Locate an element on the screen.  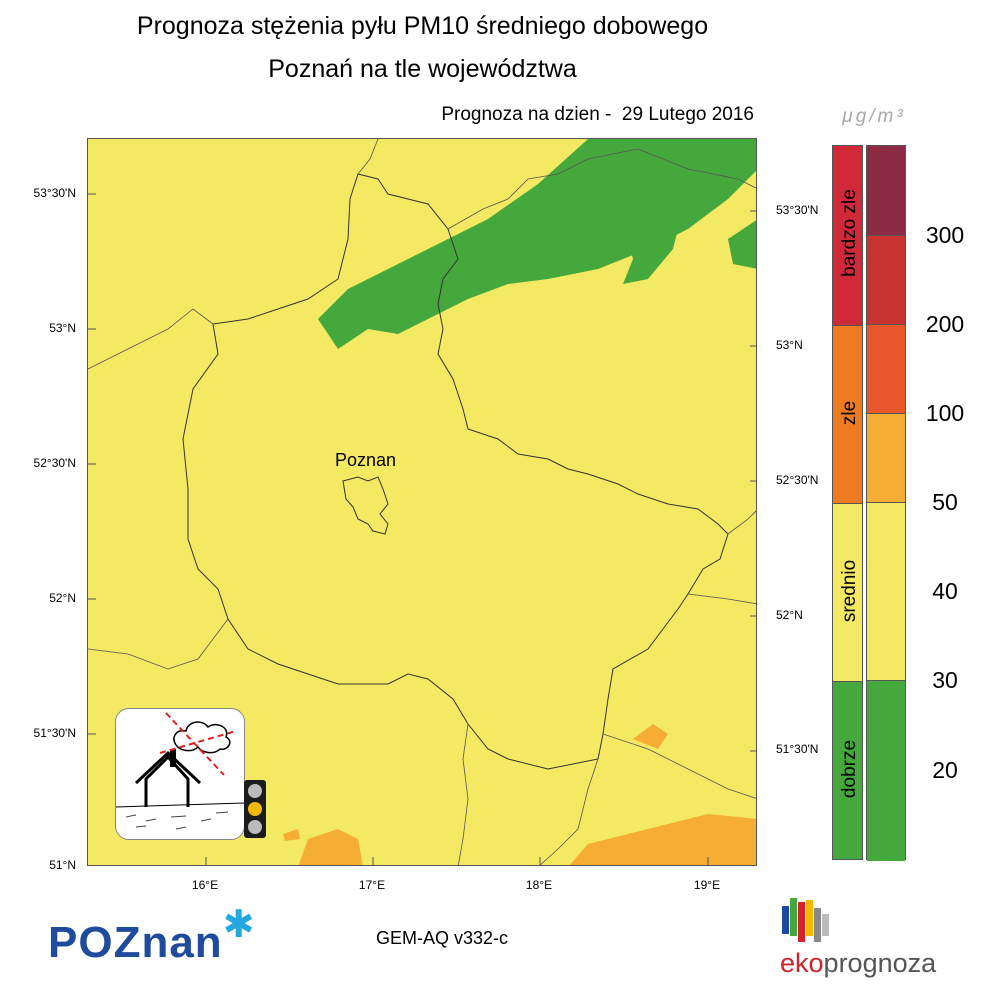
lat-label-left: 51°30'N is located at coordinates (54, 733).